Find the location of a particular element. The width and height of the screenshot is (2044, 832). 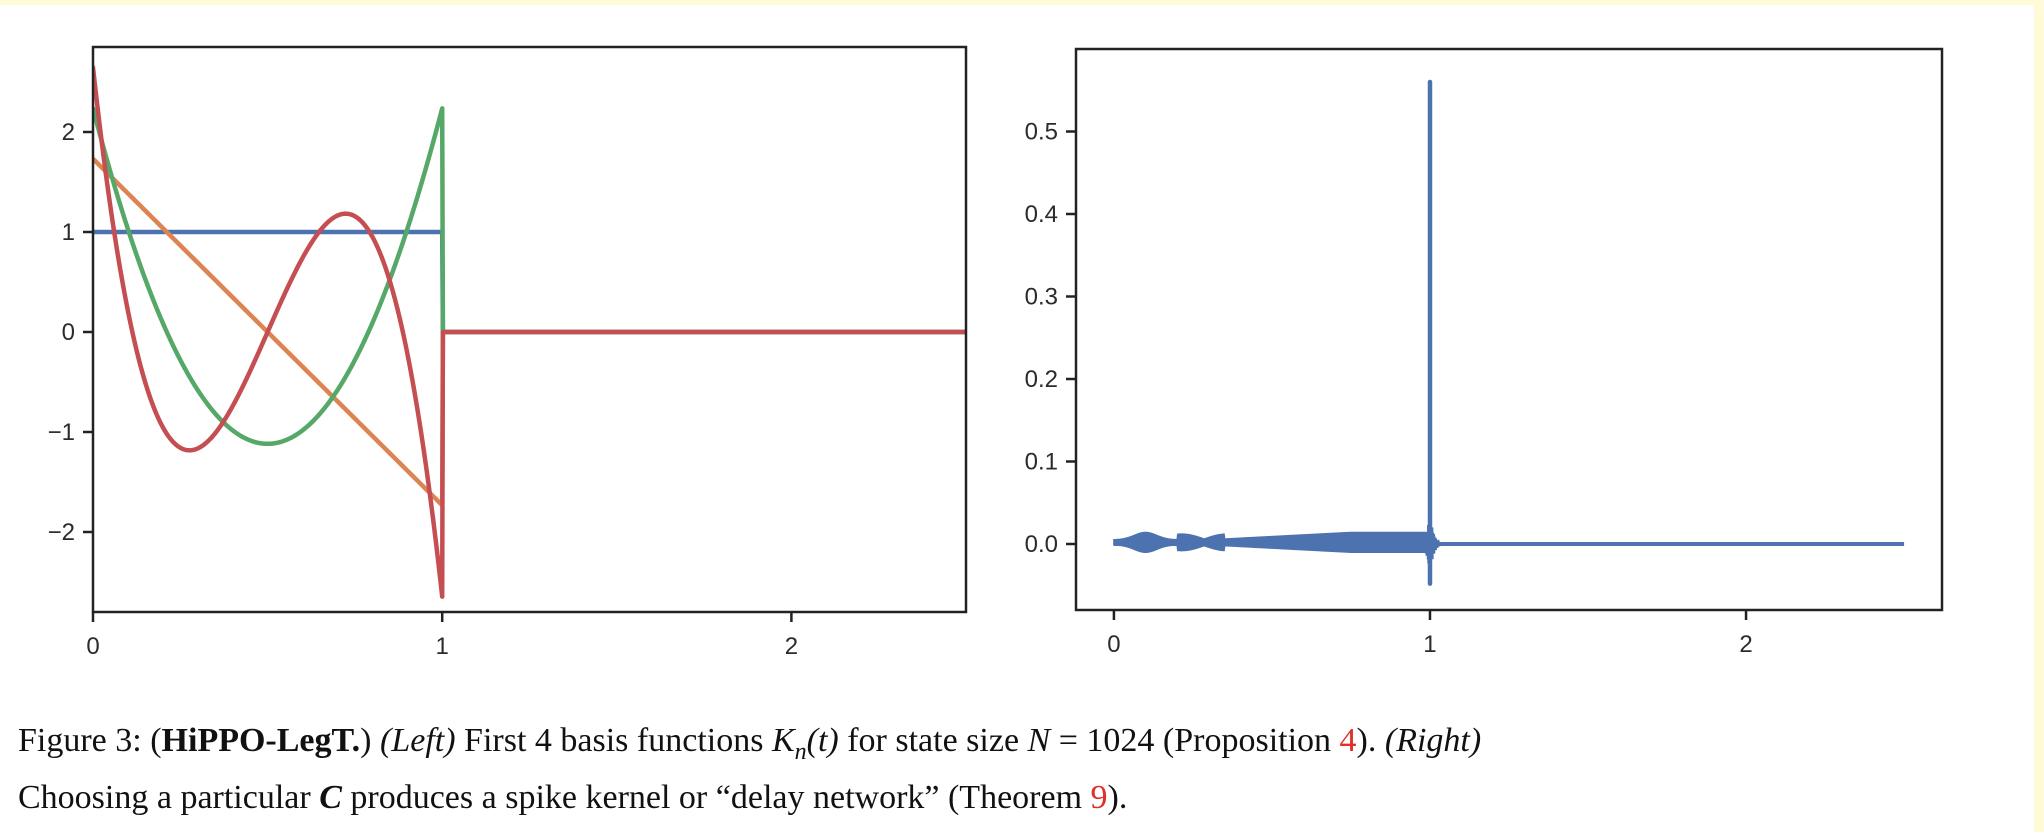

caption-text: Choosing a particular is located at coordinates (164, 797).